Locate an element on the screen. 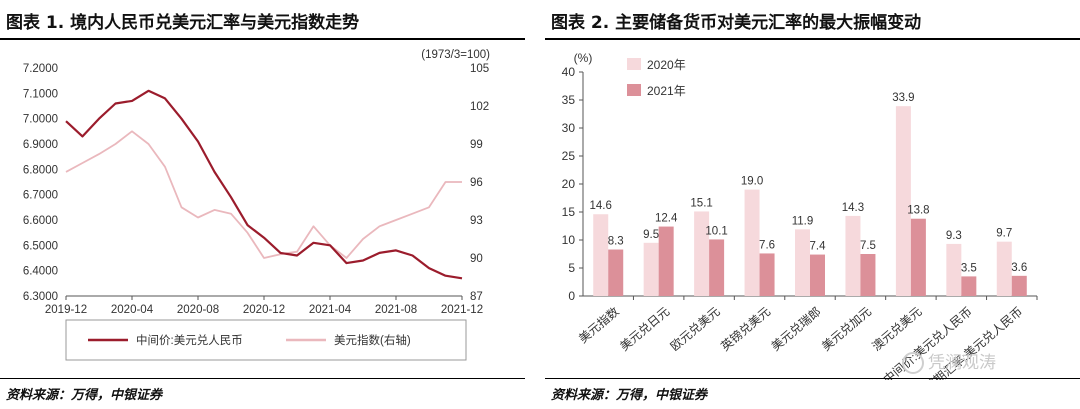 The width and height of the screenshot is (1080, 409). y-tick-label: 30 is located at coordinates (569, 128).